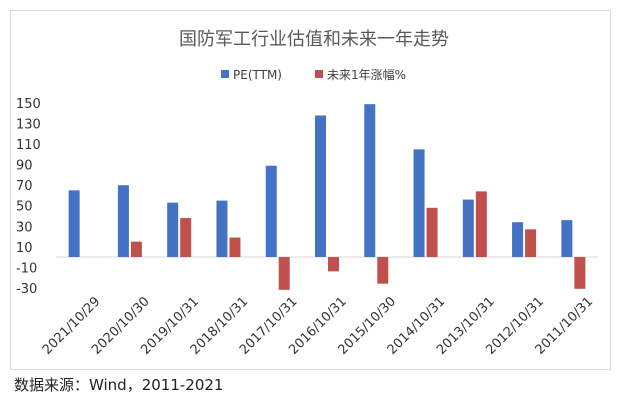  I want to click on y-tick-label: 30, so click(24, 227).